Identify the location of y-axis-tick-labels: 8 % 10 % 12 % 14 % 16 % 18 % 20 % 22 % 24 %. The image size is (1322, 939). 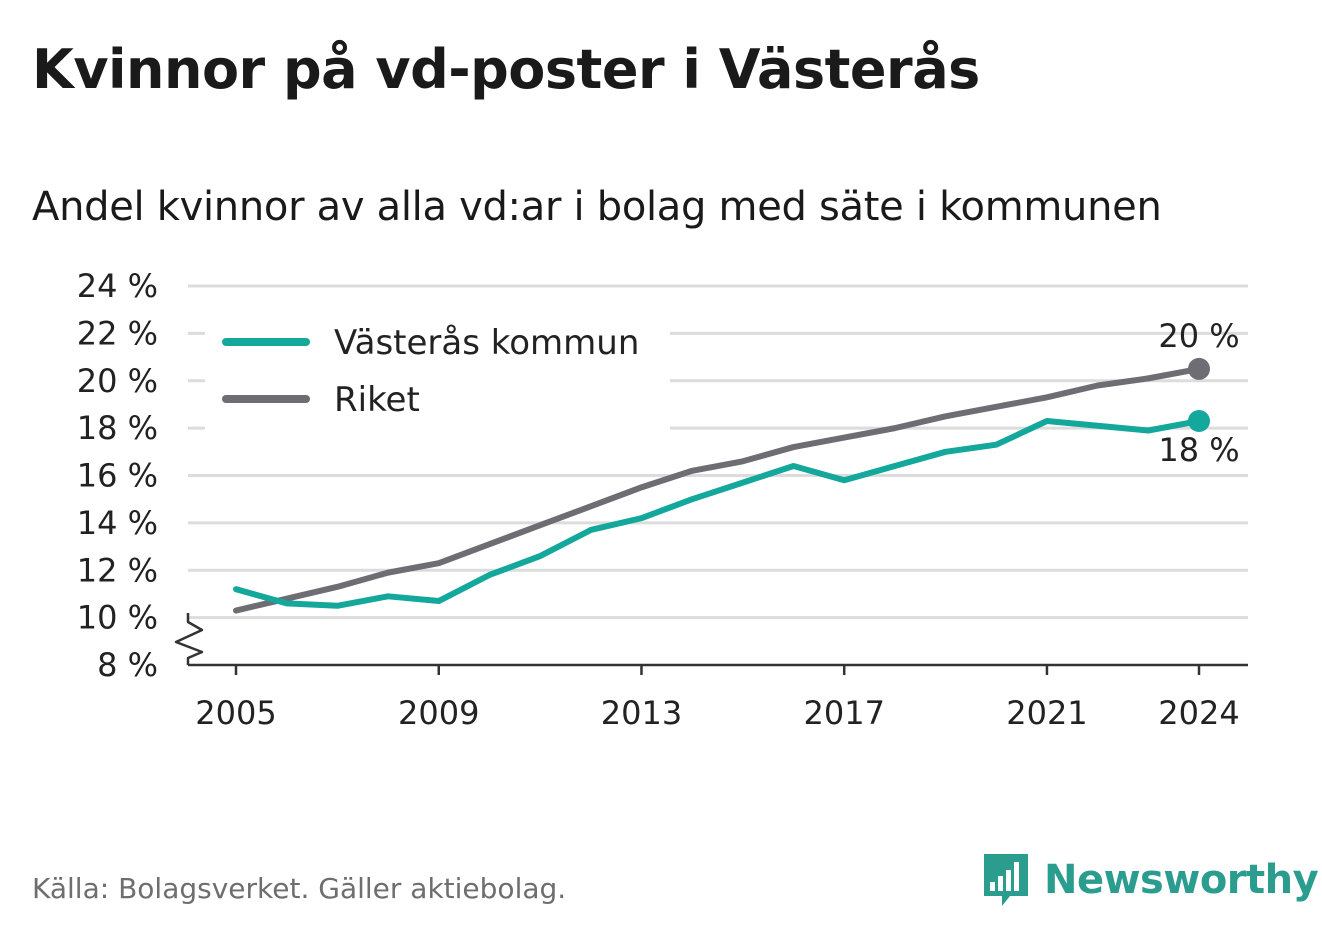
(117, 475).